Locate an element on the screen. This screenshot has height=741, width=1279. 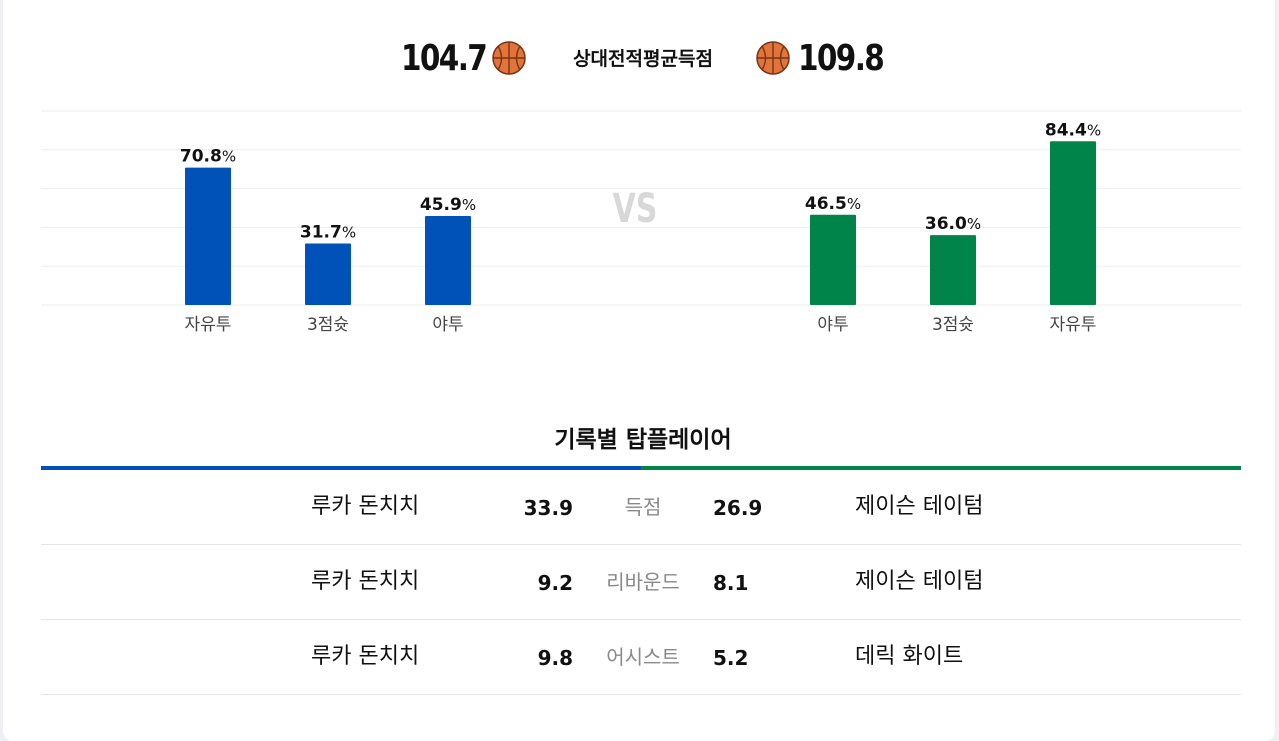
left-player-value: 33.9 is located at coordinates (548, 508).